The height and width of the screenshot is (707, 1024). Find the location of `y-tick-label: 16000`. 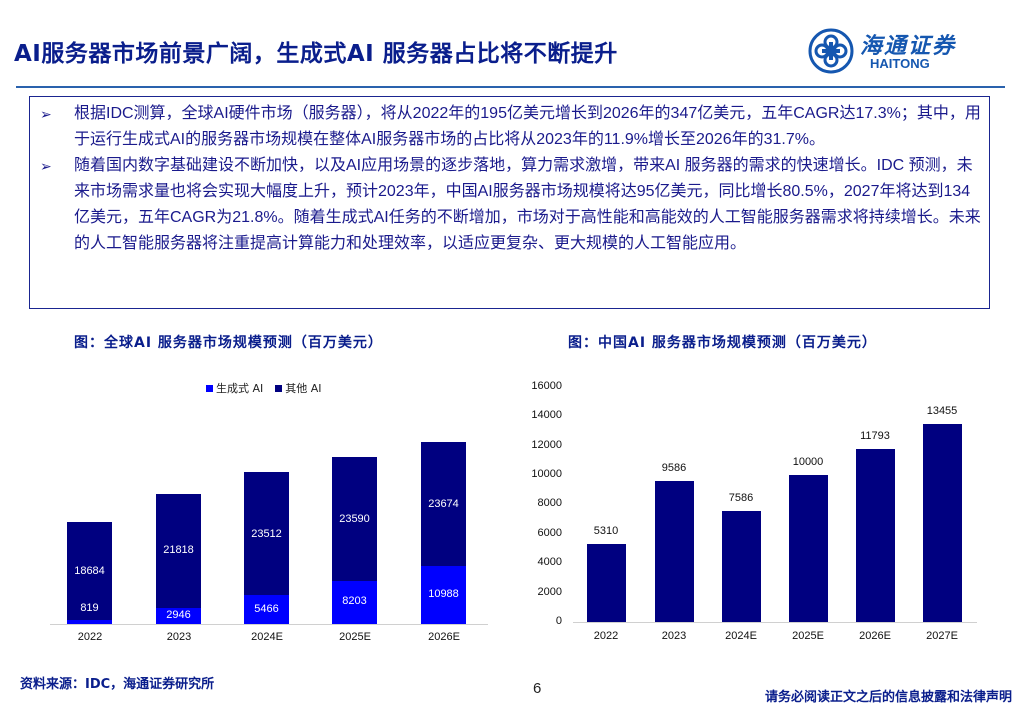

y-tick-label: 16000 is located at coordinates (546, 386).